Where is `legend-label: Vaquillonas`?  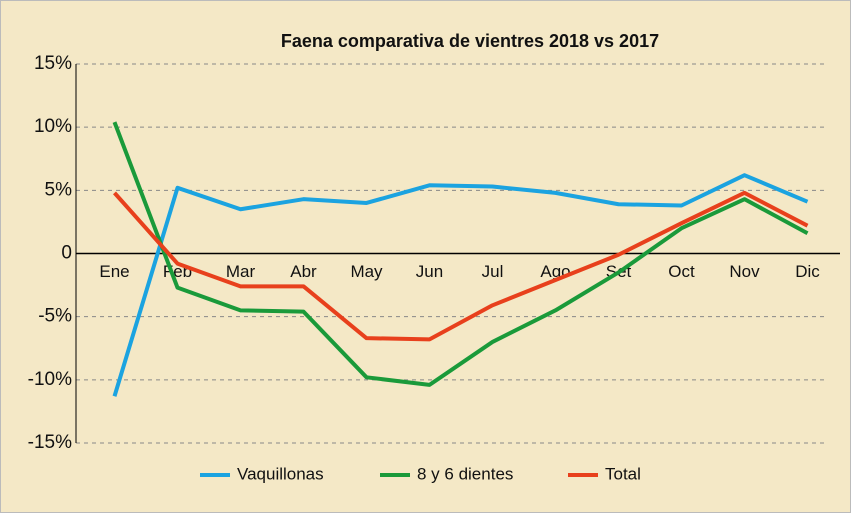
legend-label: Vaquillonas is located at coordinates (280, 473).